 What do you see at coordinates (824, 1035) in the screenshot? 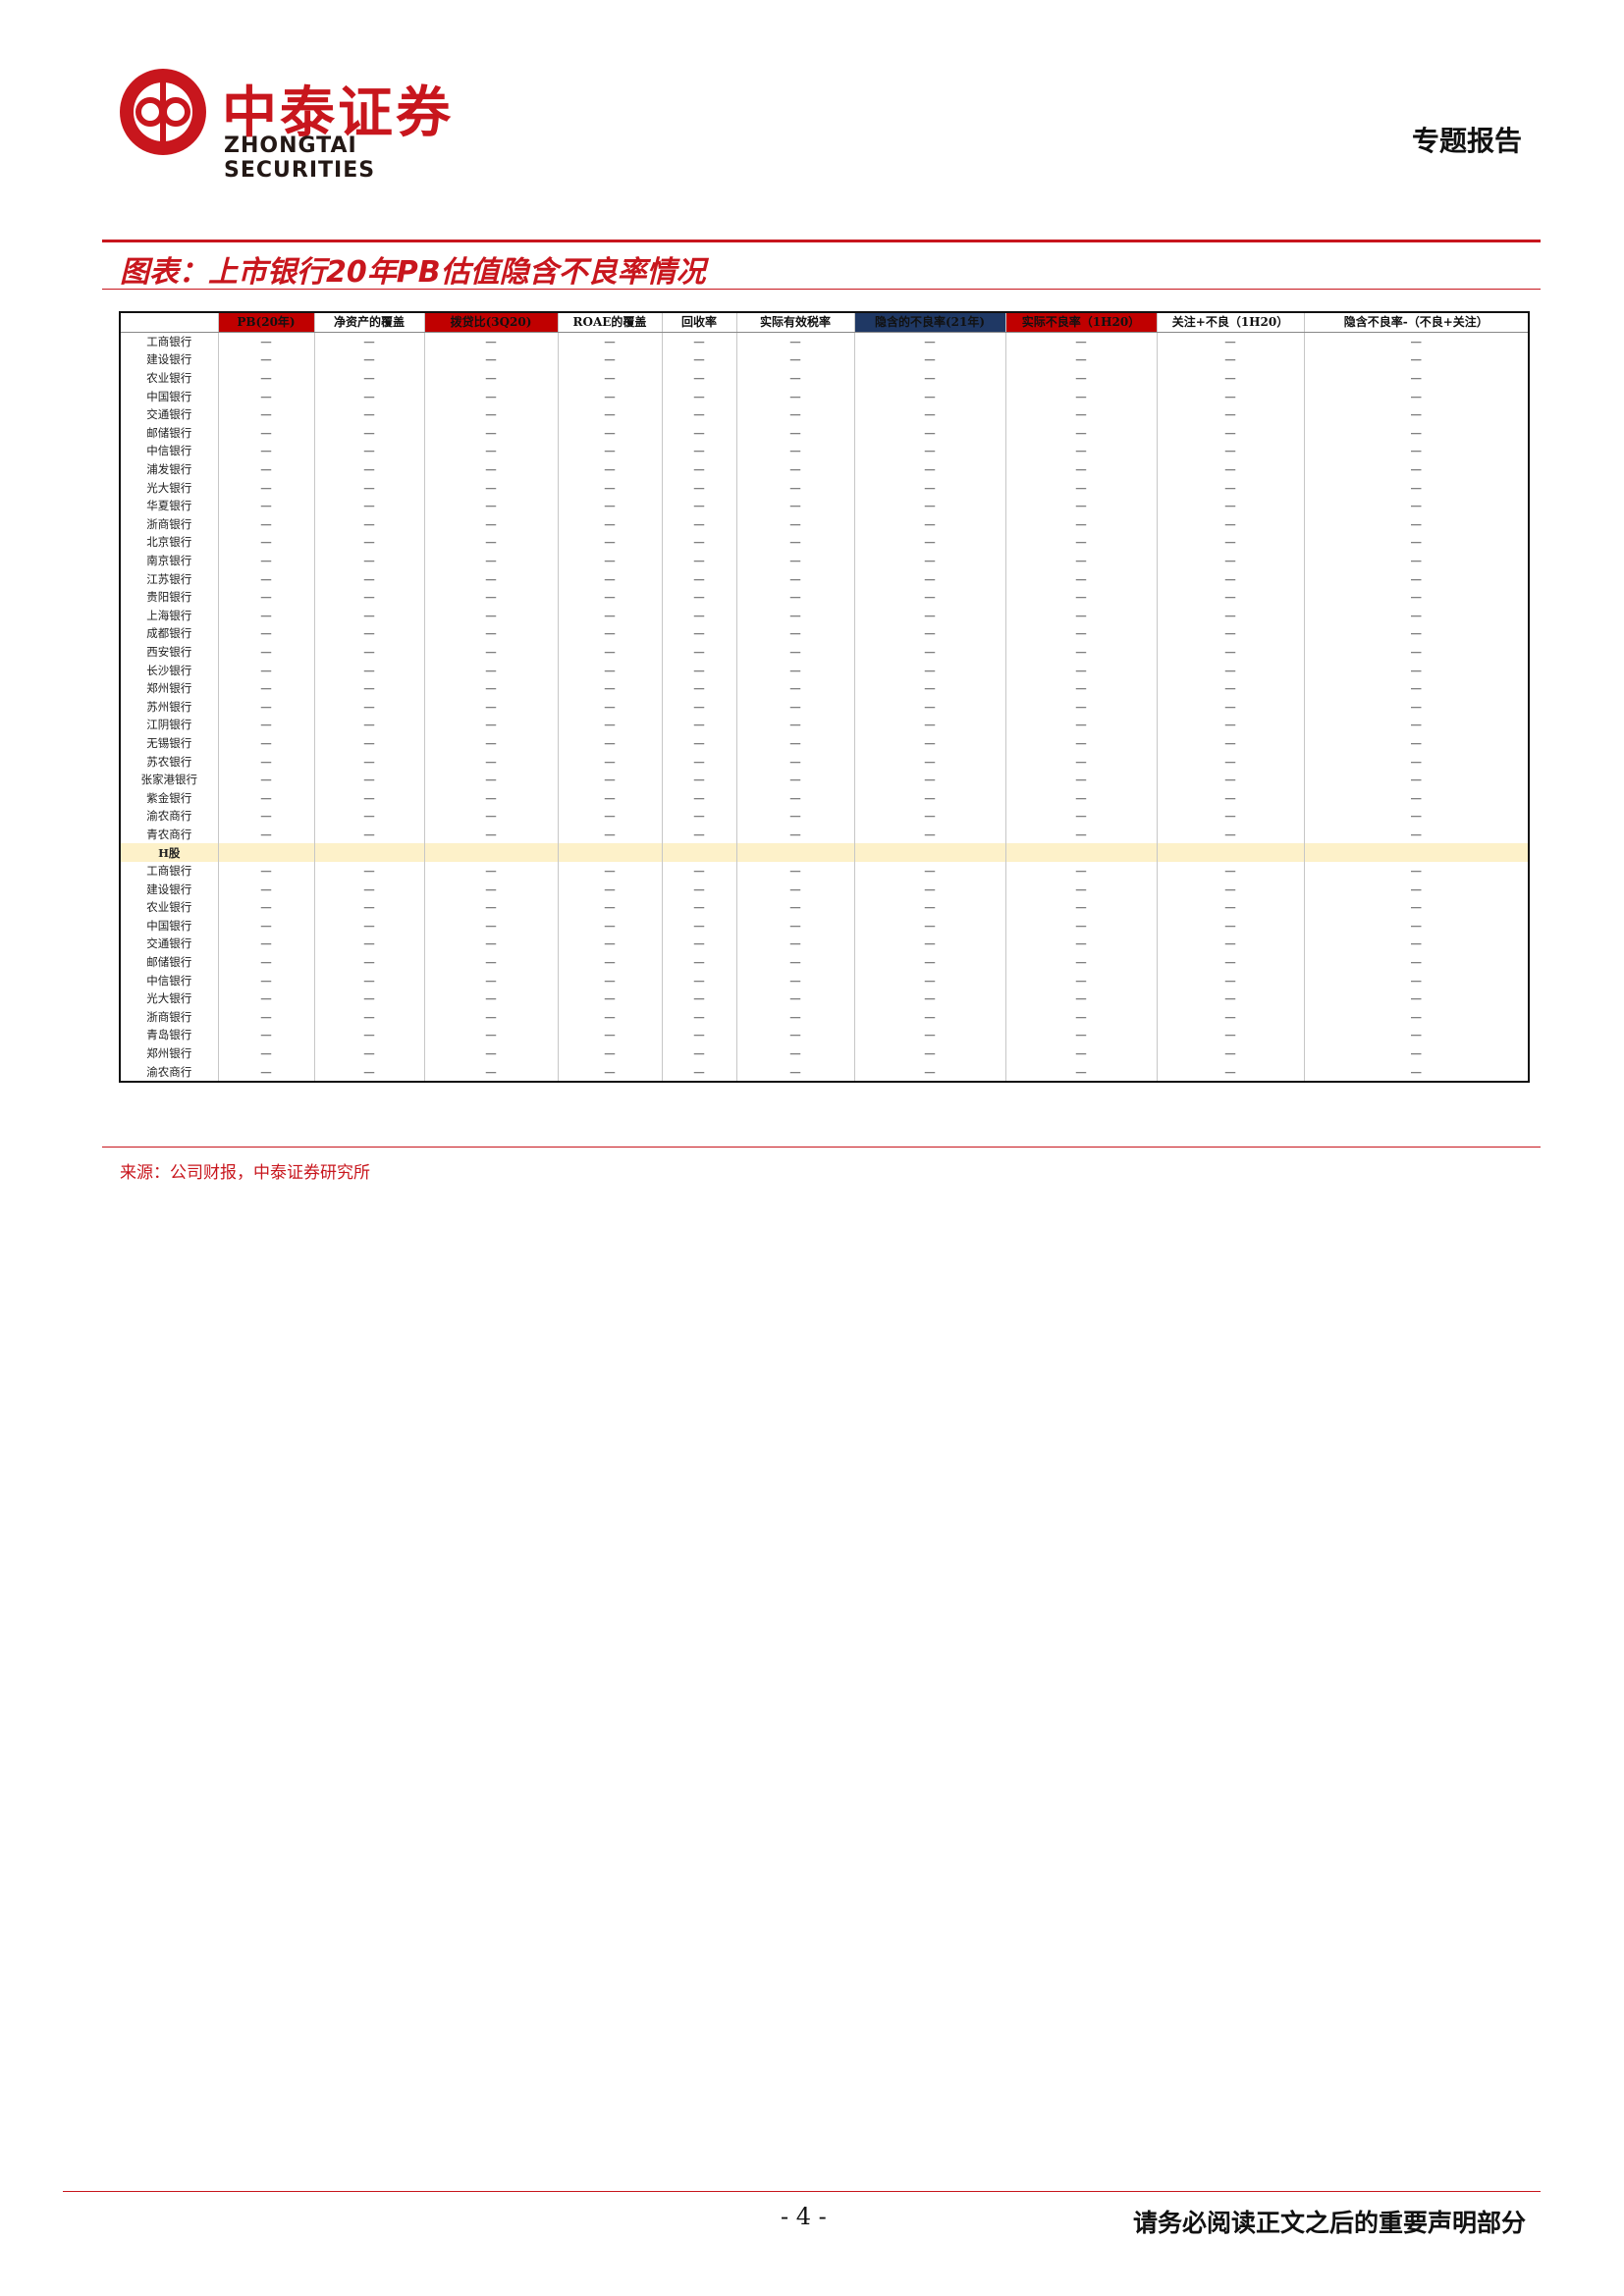
I see `table-row: 青岛银行 — — — — — — — — — —` at bounding box center [824, 1035].